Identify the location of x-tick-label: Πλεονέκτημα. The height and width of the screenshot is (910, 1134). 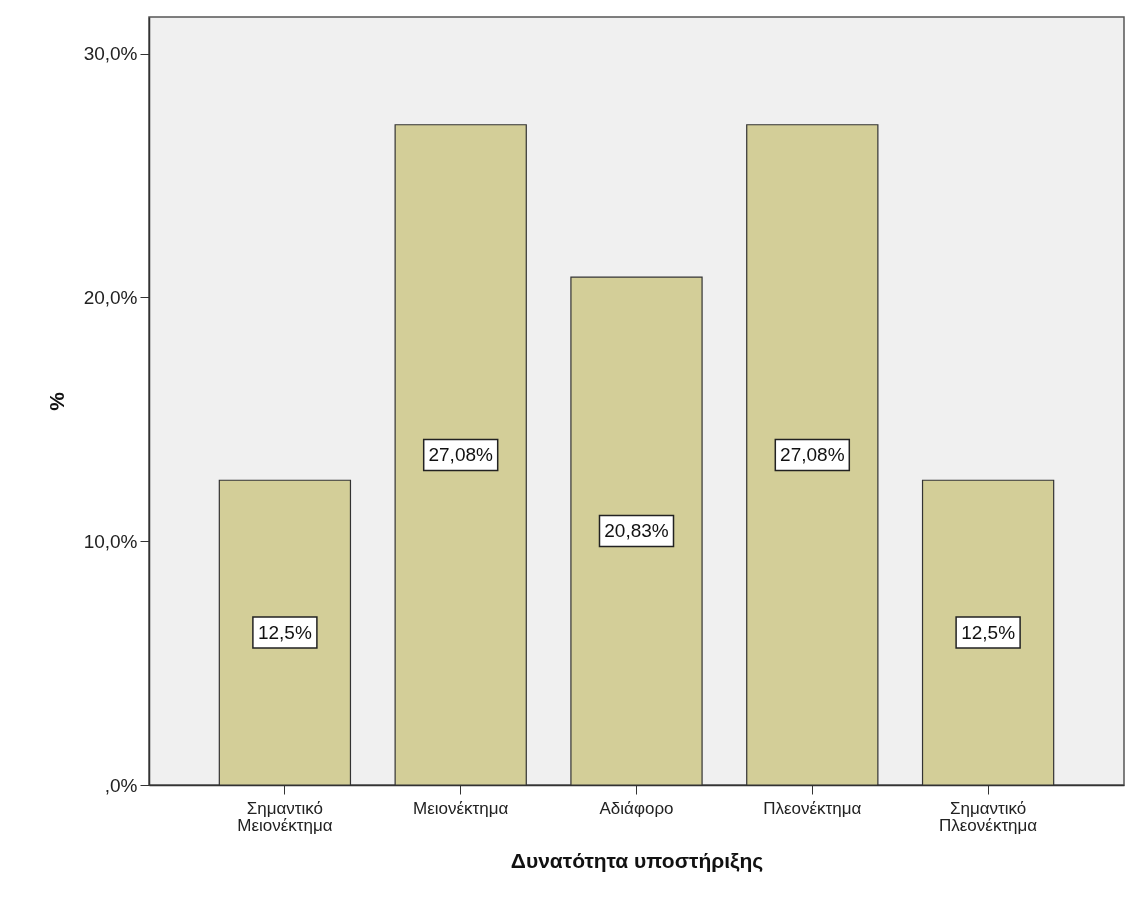
(812, 808).